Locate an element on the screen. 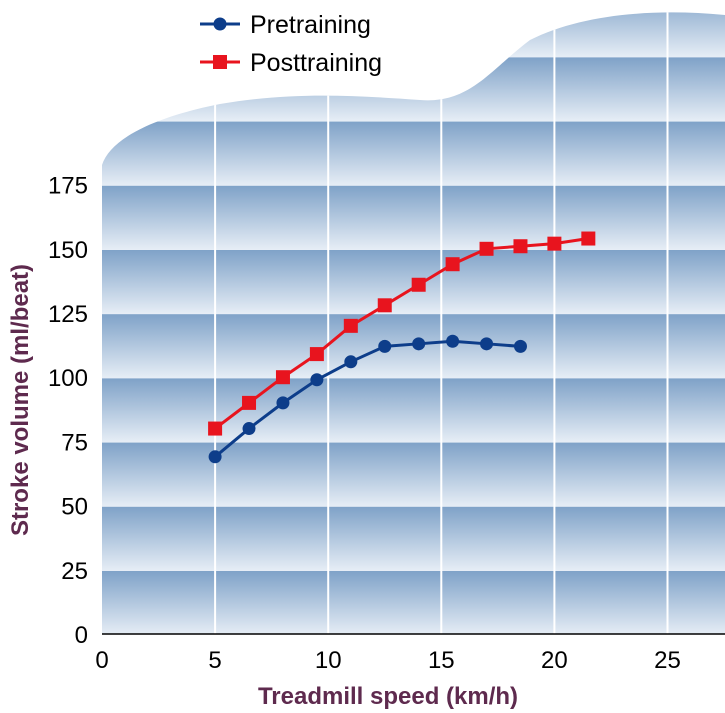  x-axis-title: Treadmill speed (km/h) is located at coordinates (388, 696).